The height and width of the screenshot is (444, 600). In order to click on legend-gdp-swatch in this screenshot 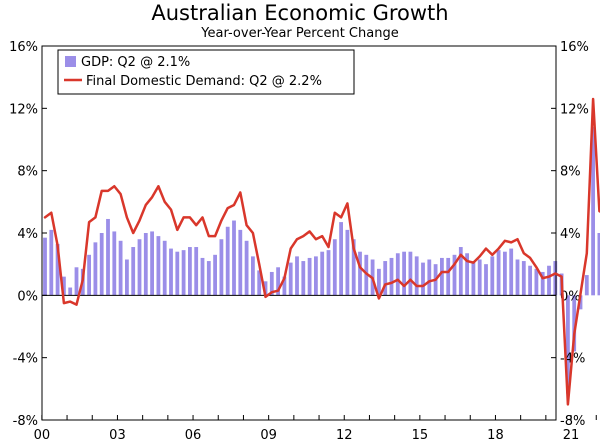, I will do `click(70, 61)`.